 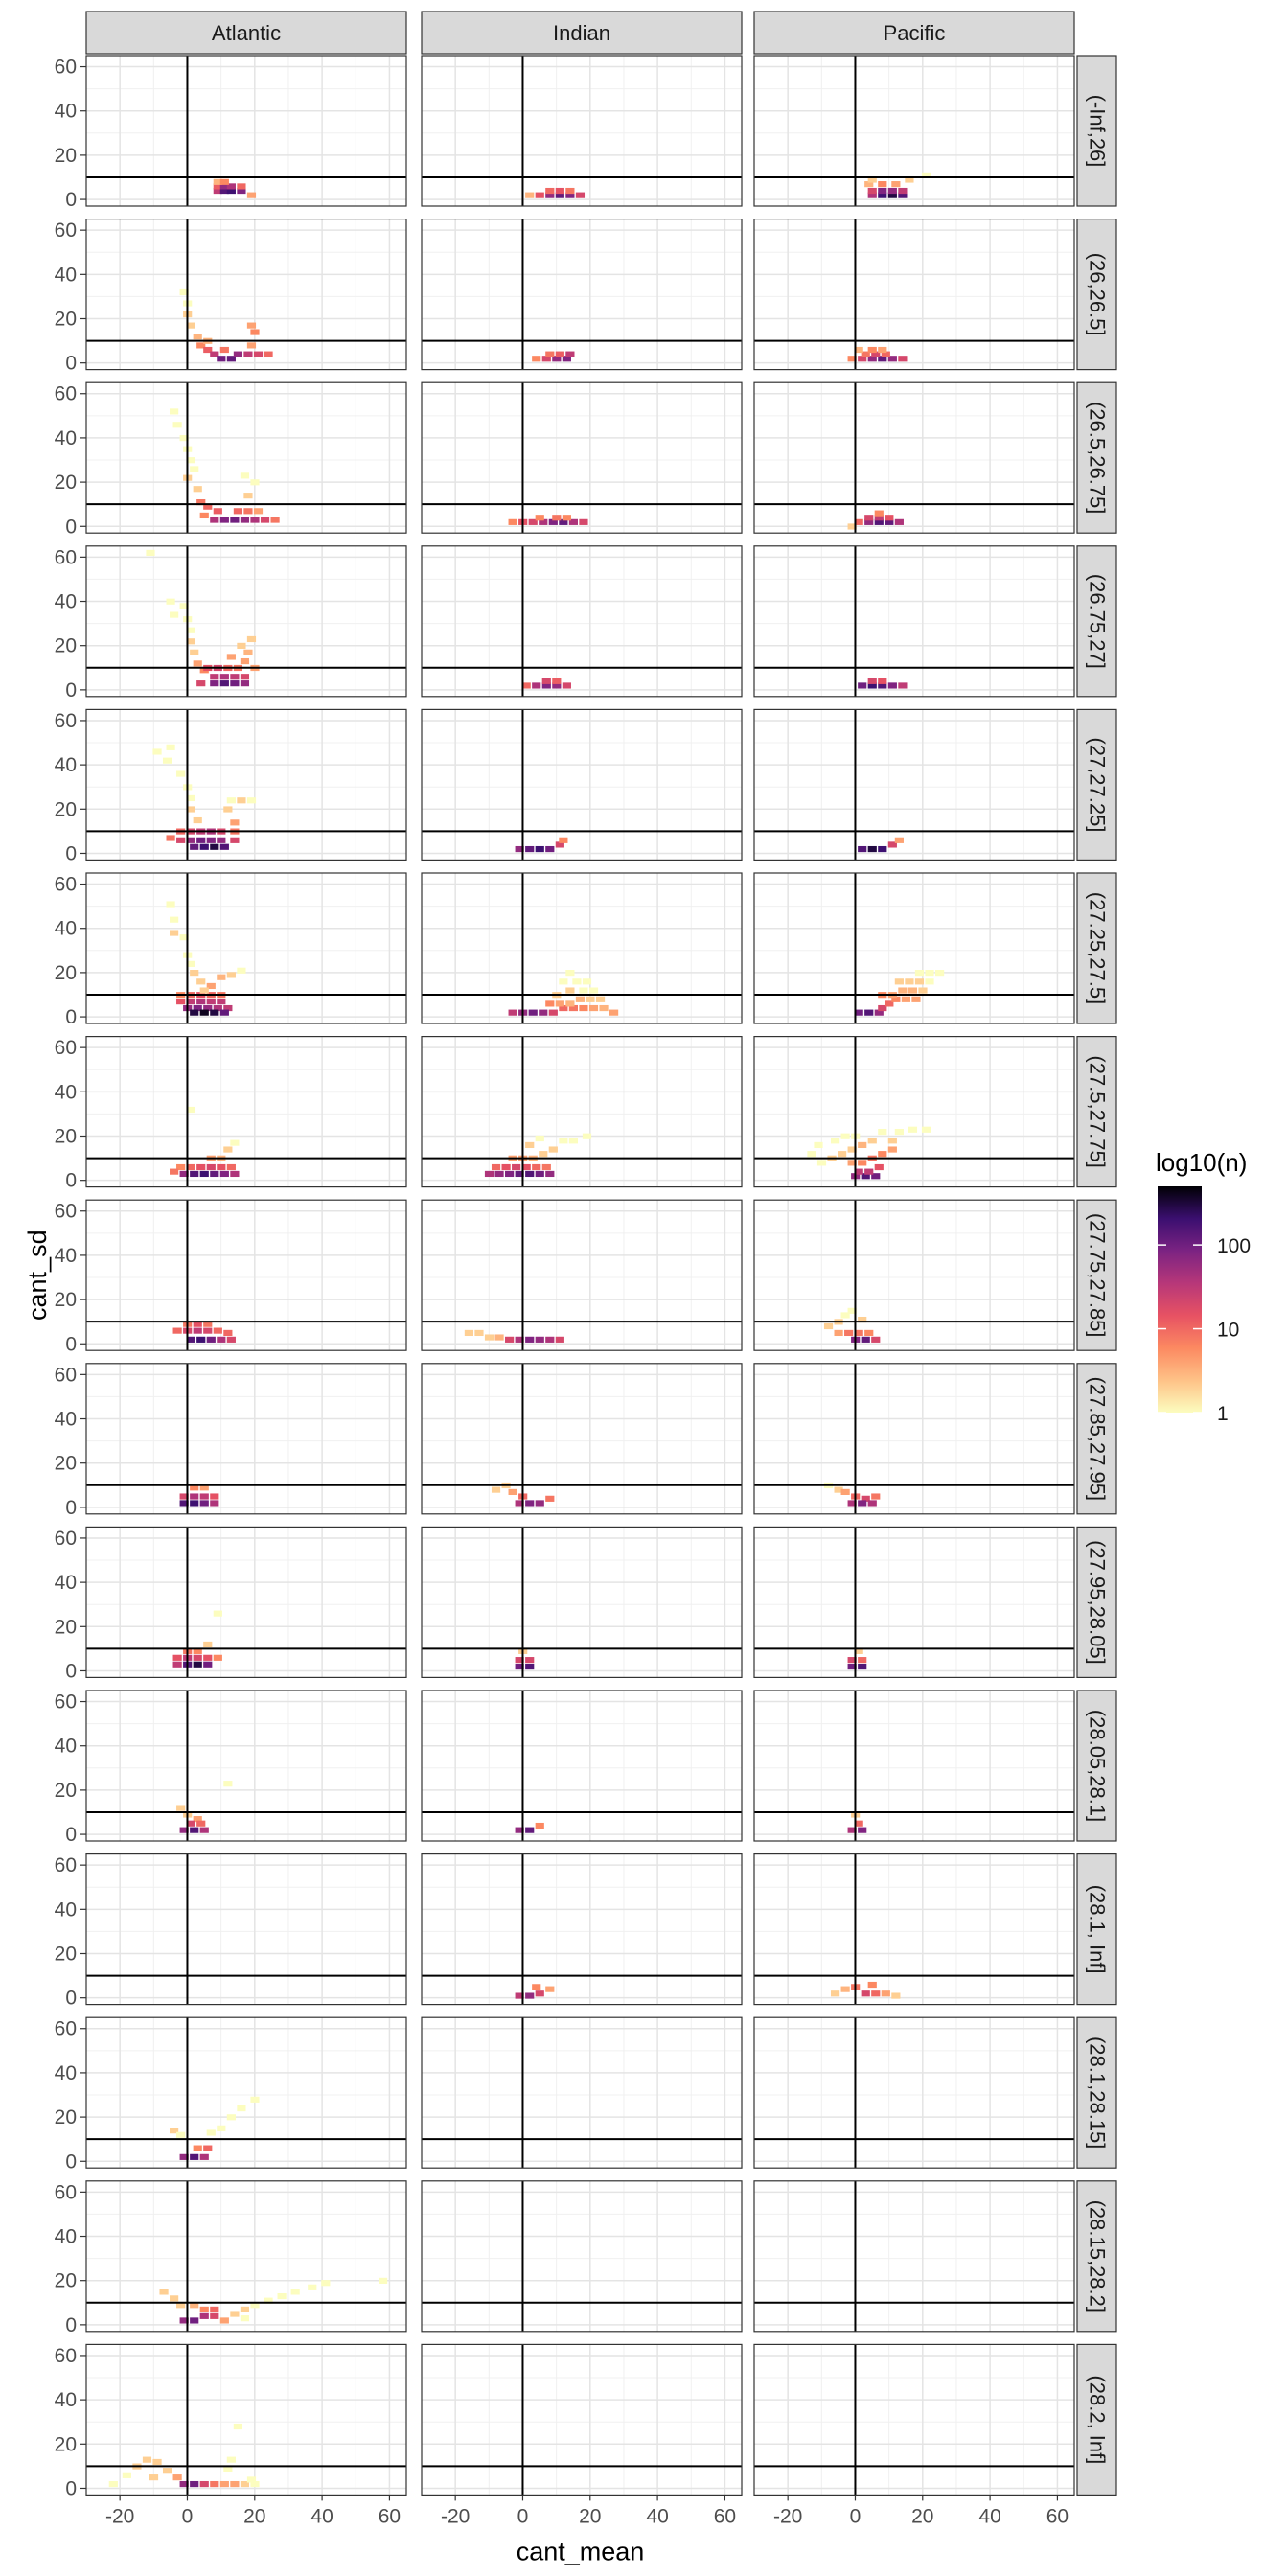 What do you see at coordinates (1098, 458) in the screenshot?
I see `facet-row-label: (26.5,26.75]` at bounding box center [1098, 458].